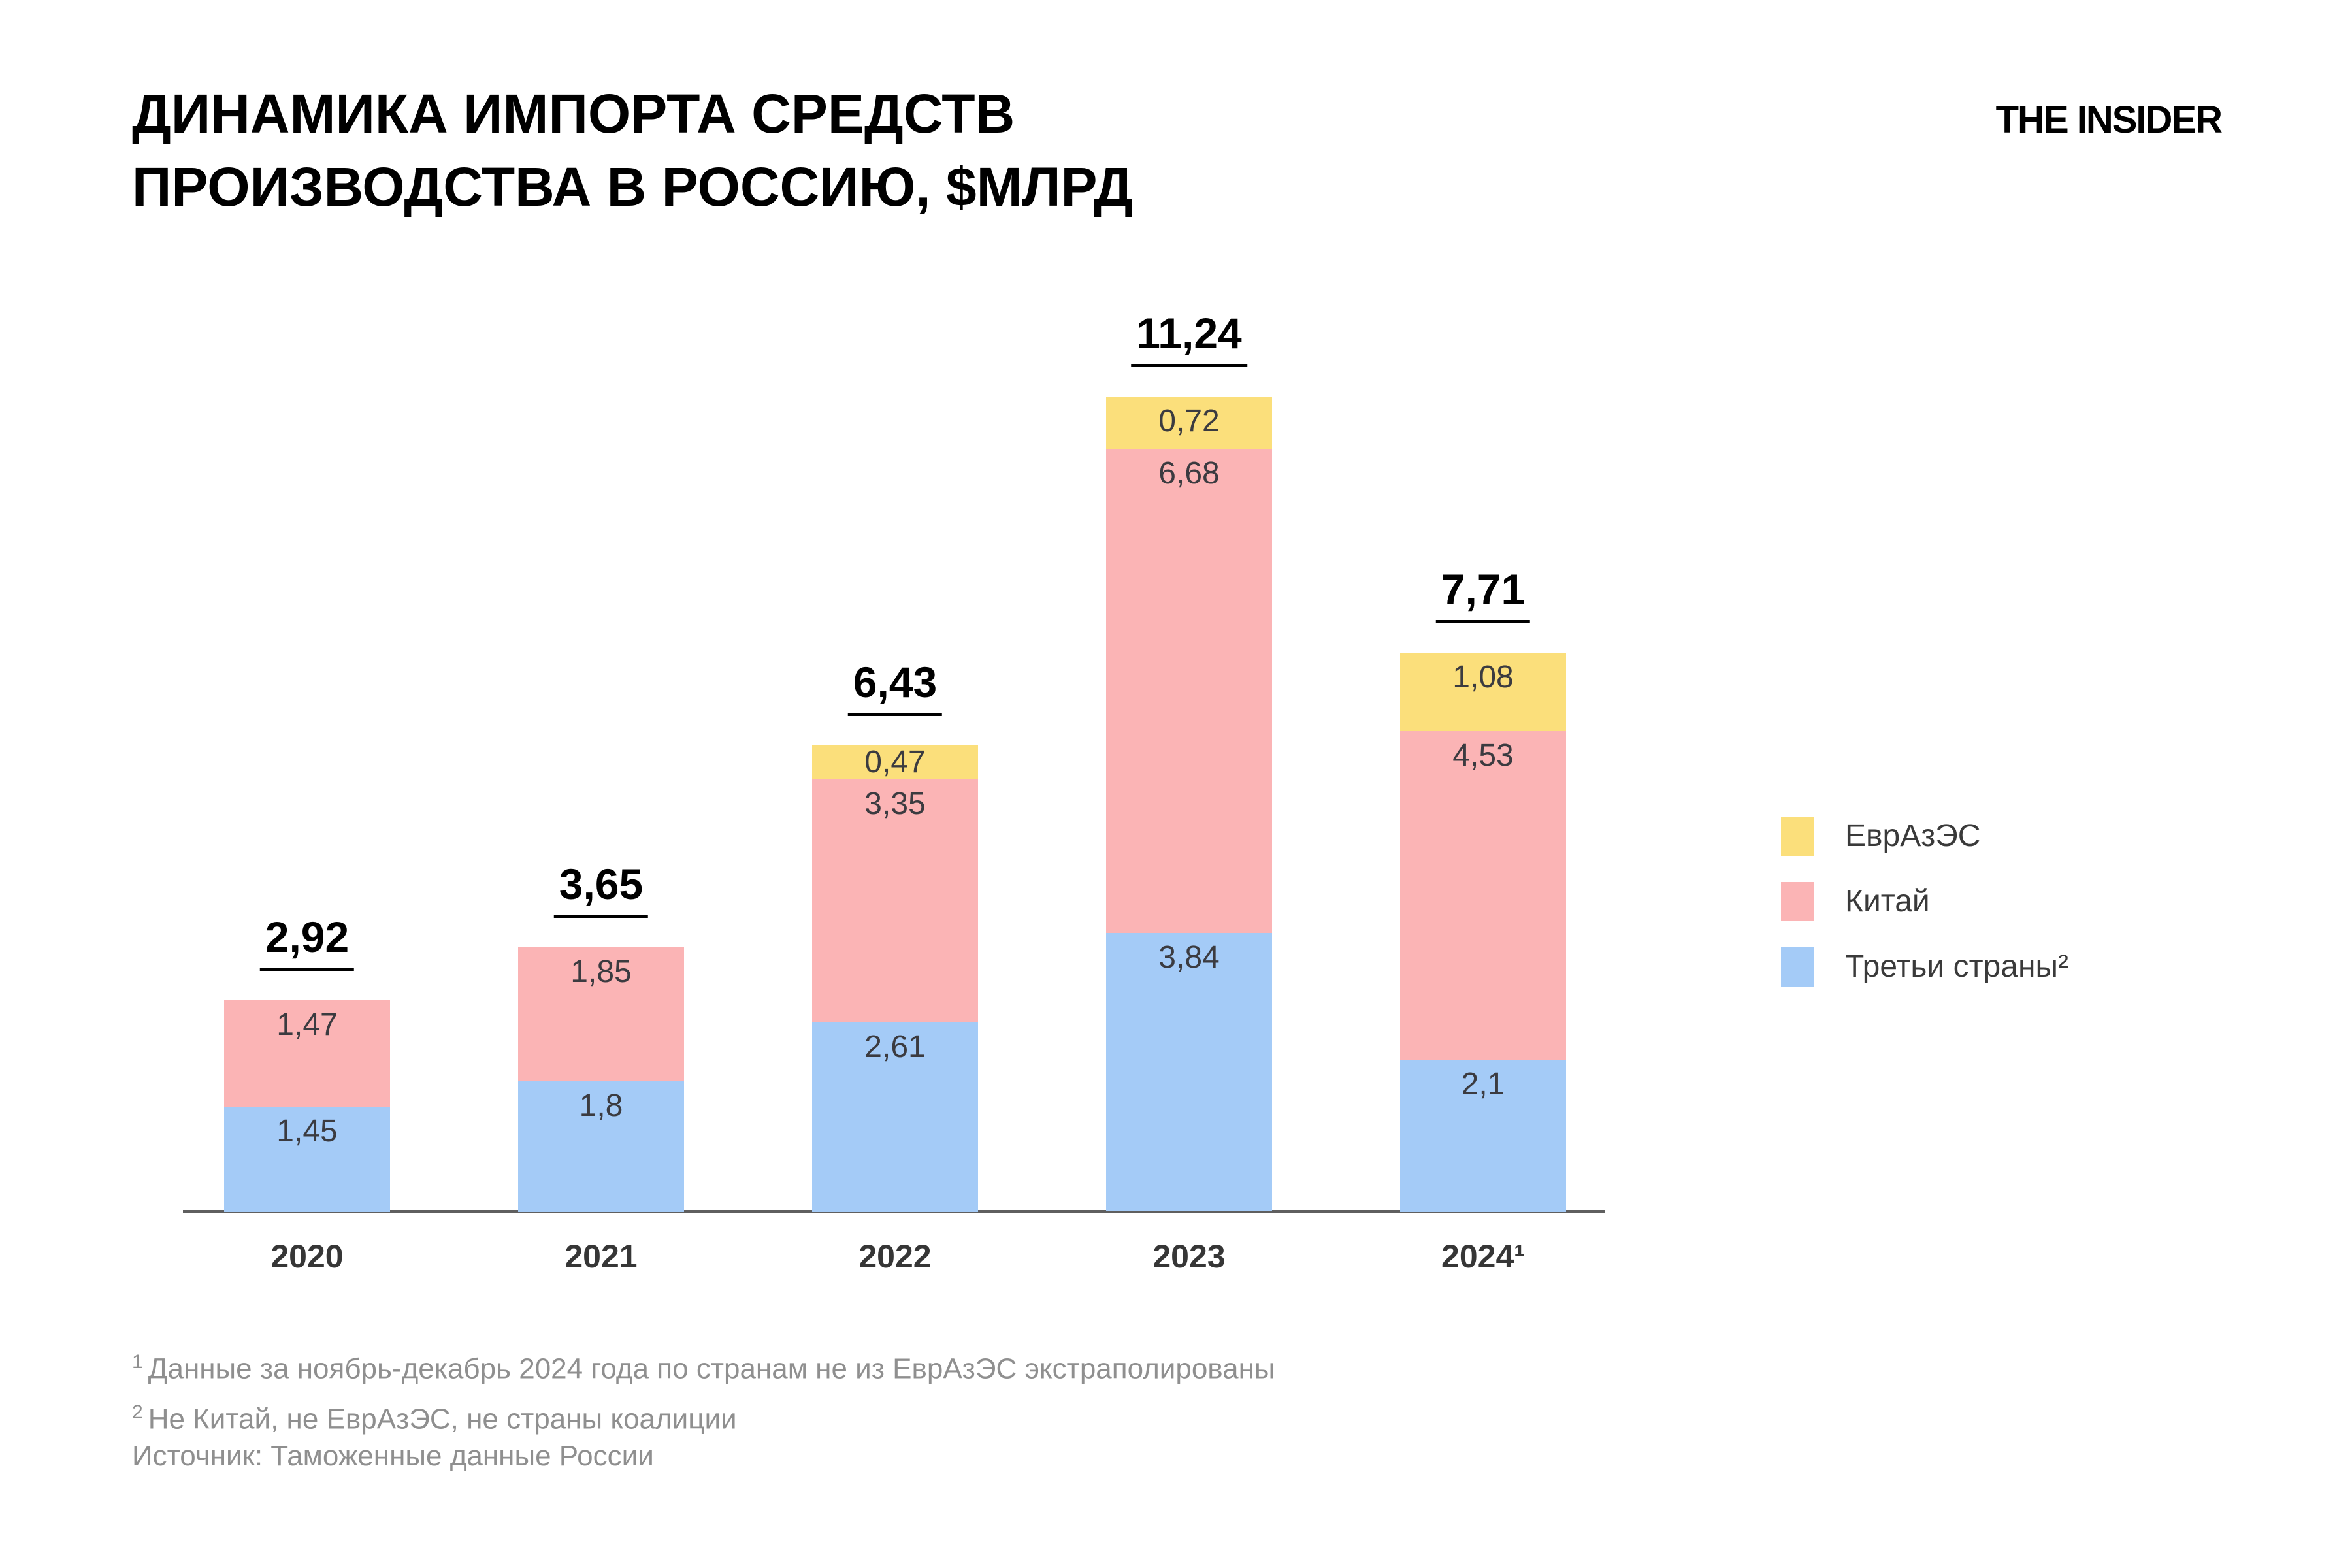 The width and height of the screenshot is (2352, 1568). What do you see at coordinates (307, 1159) in the screenshot?
I see `bar-segment-third-countries-2020: 1,45` at bounding box center [307, 1159].